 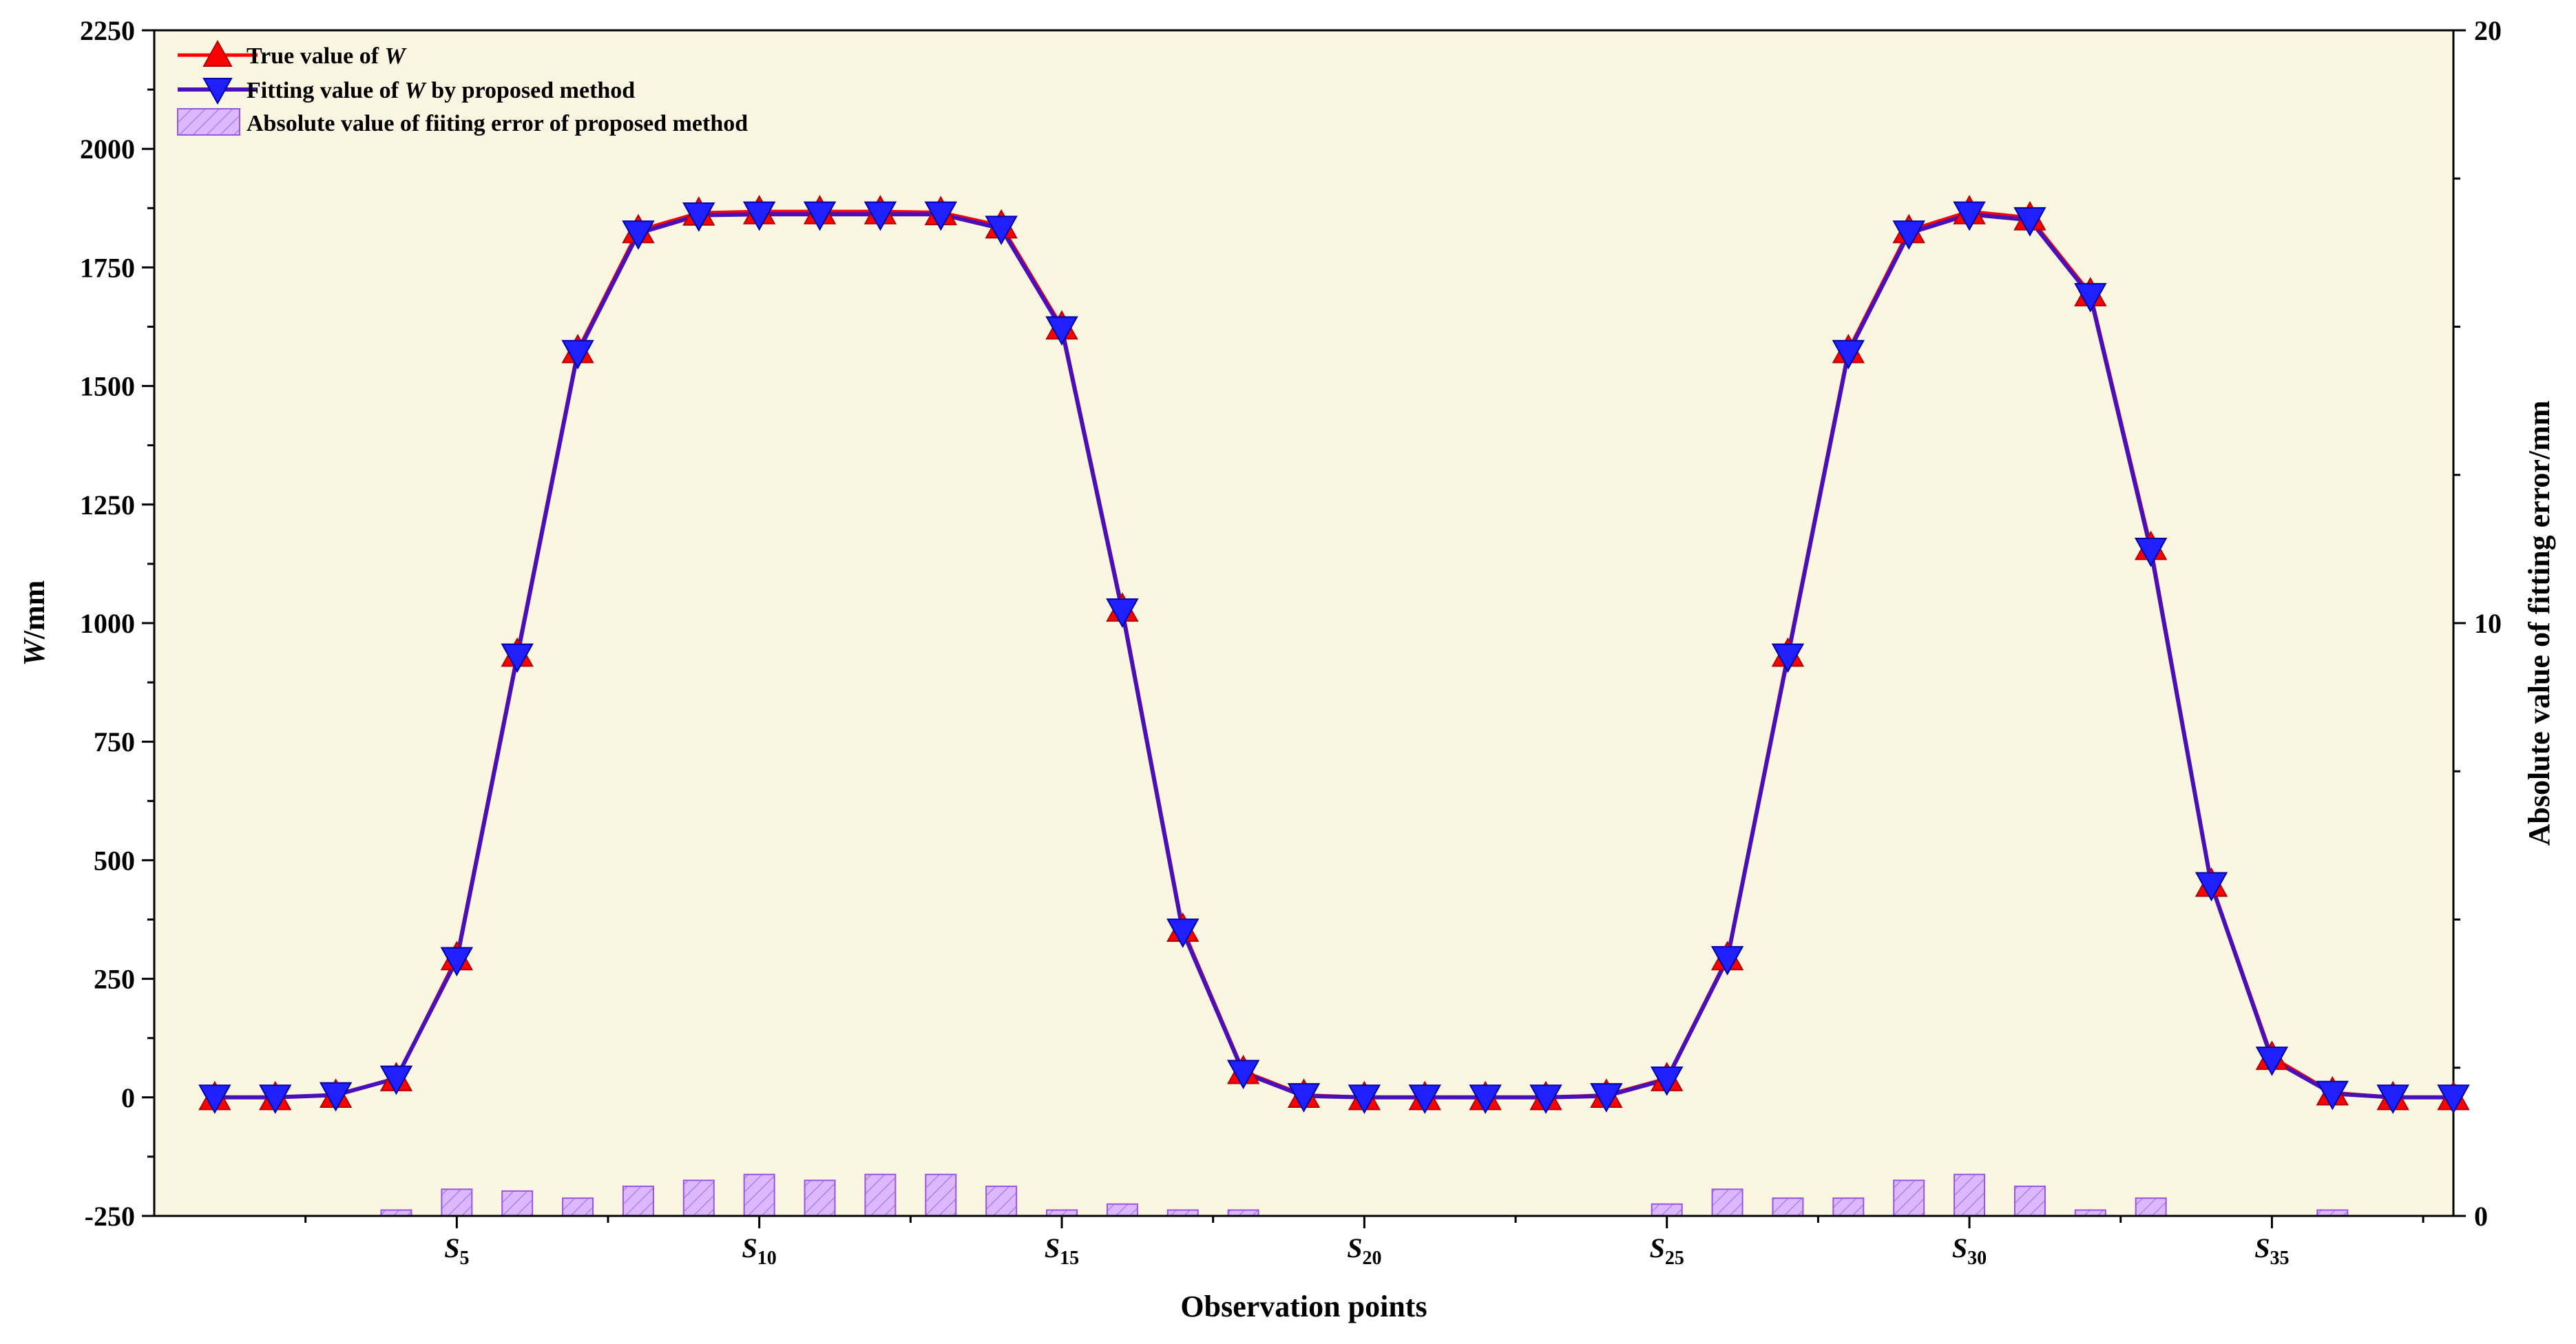 What do you see at coordinates (107, 149) in the screenshot?
I see `y-tick-label: 2000` at bounding box center [107, 149].